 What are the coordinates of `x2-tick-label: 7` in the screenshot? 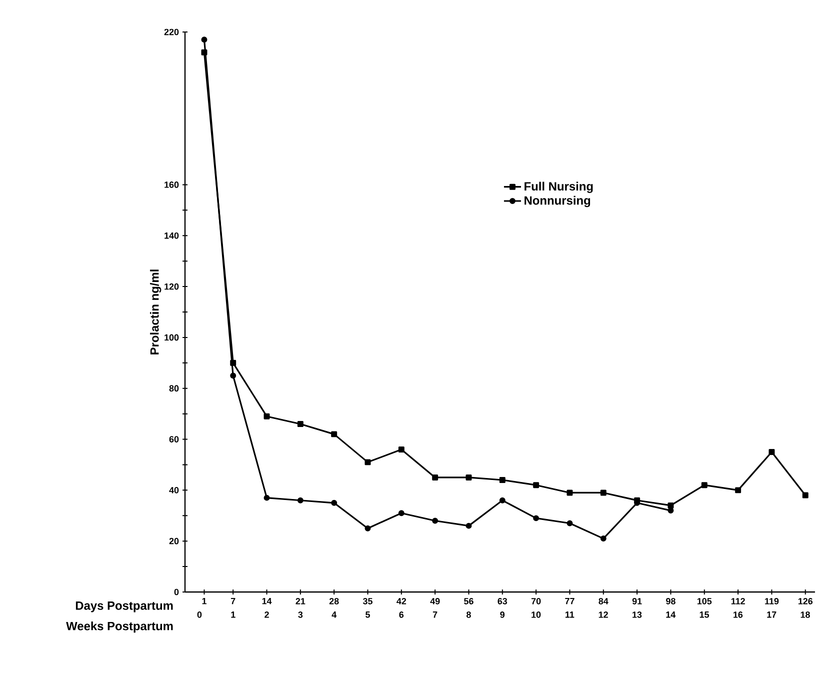 It's located at (435, 615).